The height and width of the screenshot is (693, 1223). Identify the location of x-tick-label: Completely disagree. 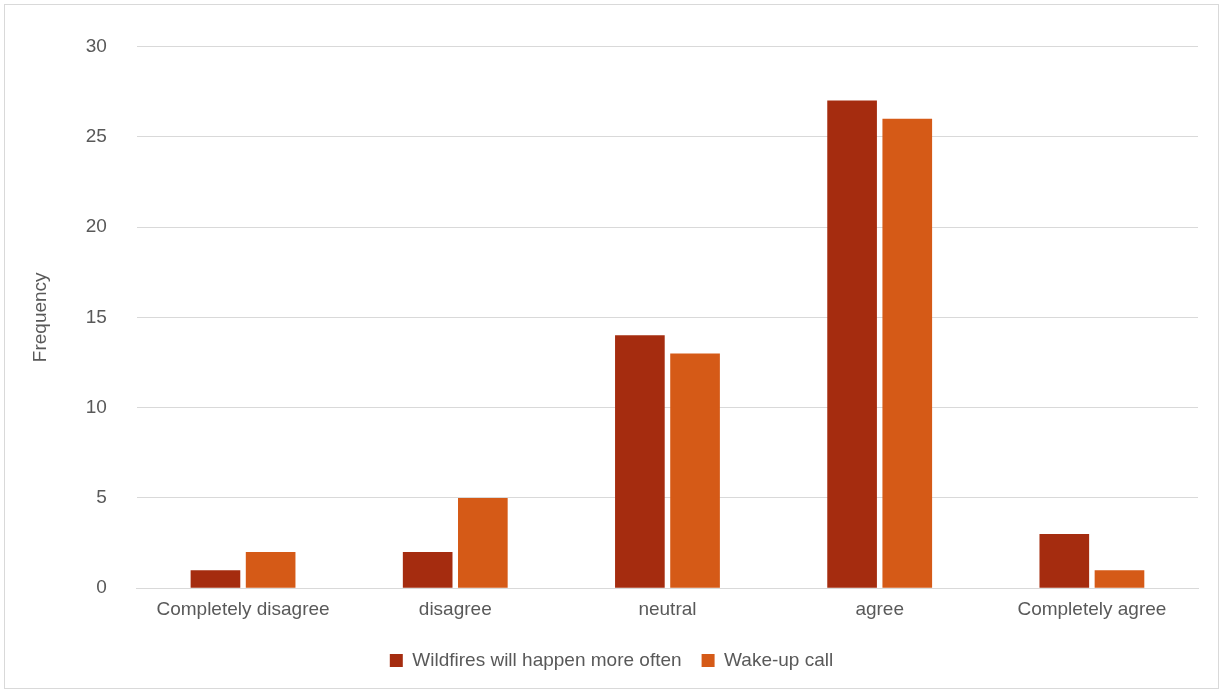
(243, 608).